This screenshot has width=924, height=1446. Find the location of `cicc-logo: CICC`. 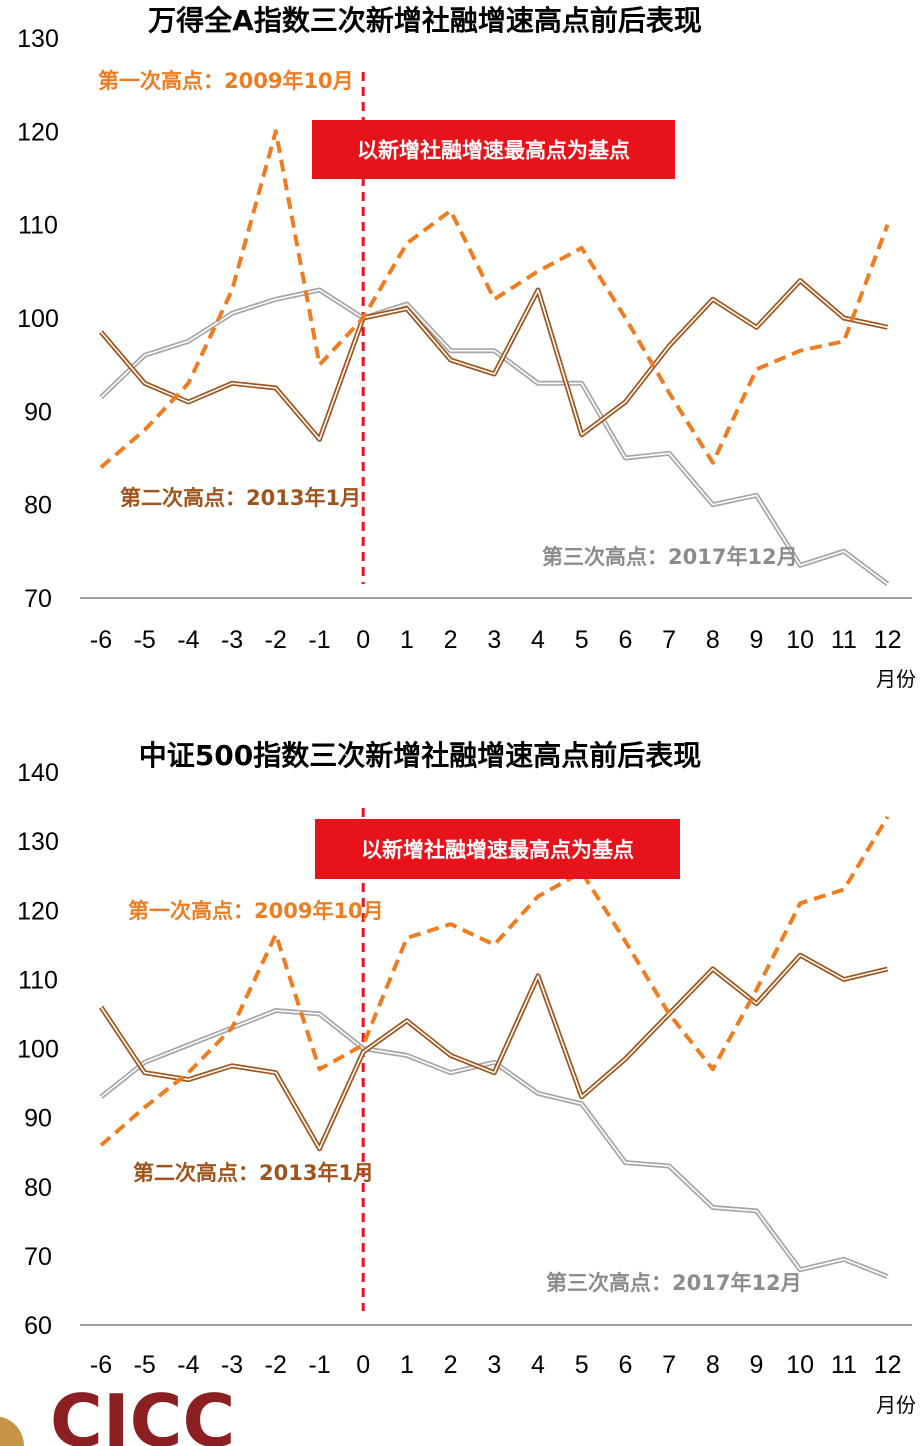

cicc-logo: CICC is located at coordinates (117, 1412).